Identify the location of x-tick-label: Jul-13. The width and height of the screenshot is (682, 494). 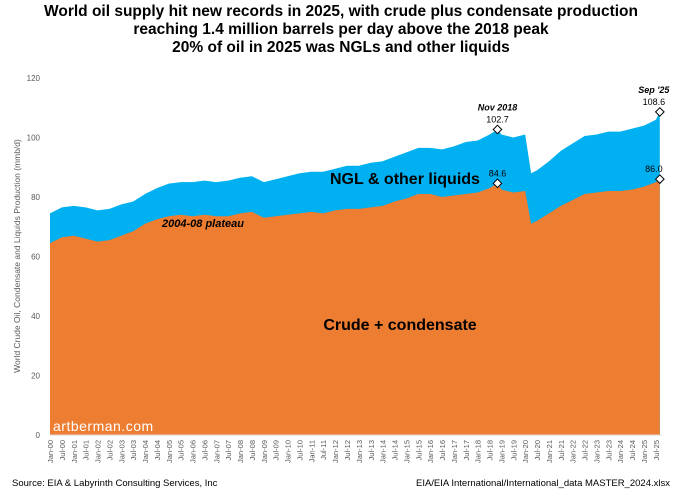
(371, 450).